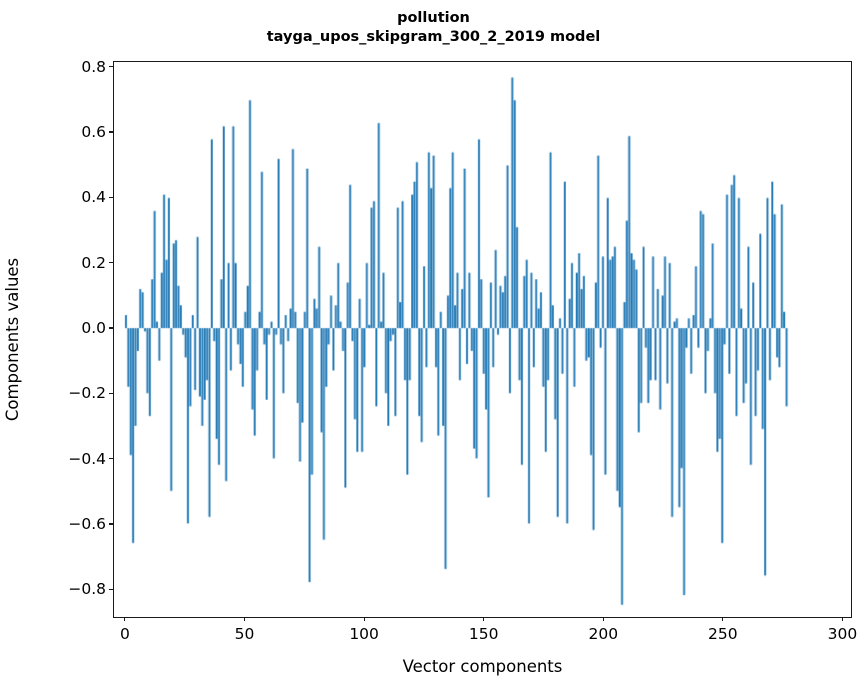 This screenshot has width=867, height=696. Describe the element at coordinates (483, 634) in the screenshot. I see `x-tick-label: 150` at that location.